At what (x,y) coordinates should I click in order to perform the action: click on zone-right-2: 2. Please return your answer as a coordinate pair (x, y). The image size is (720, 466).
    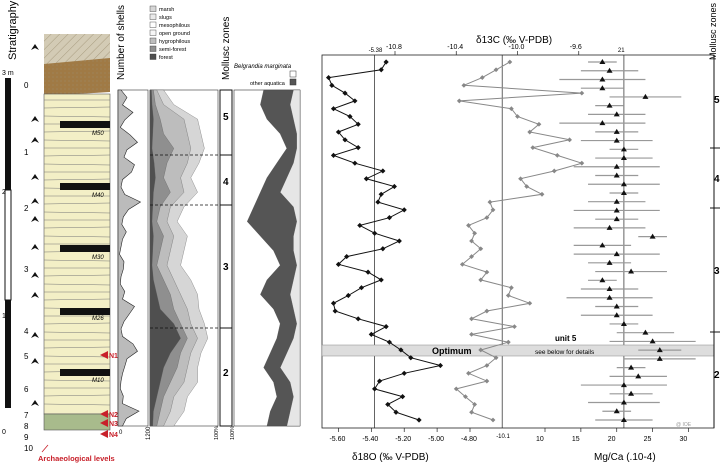
    Looking at the image, I should click on (717, 375).